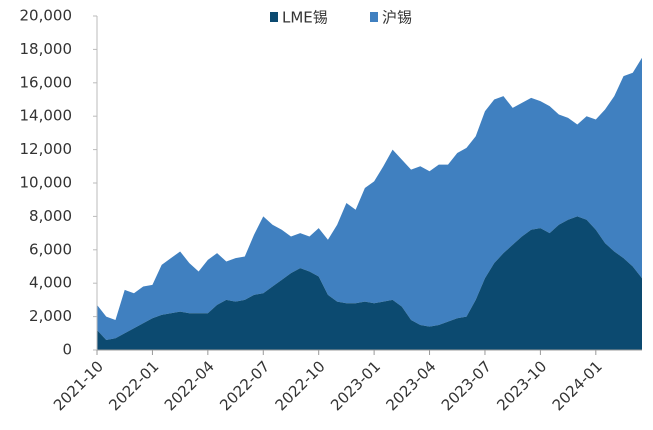  What do you see at coordinates (577, 385) in the screenshot?
I see `x-tick-label: 2024-01` at bounding box center [577, 385].